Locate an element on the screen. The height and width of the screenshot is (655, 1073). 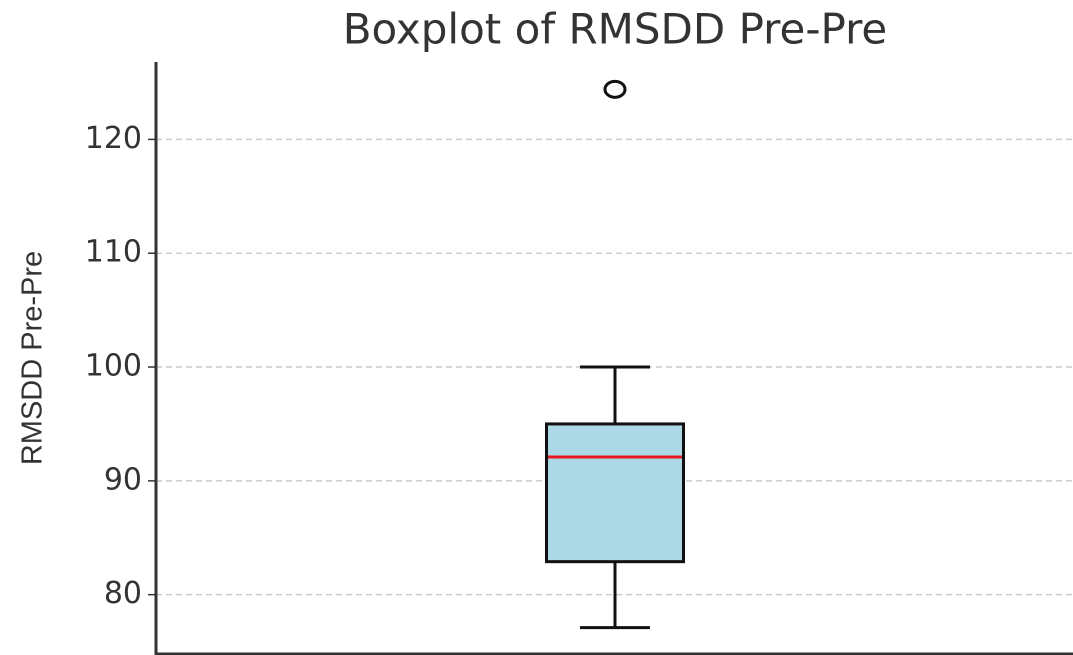
y-tick-label: 120 is located at coordinates (113, 138).